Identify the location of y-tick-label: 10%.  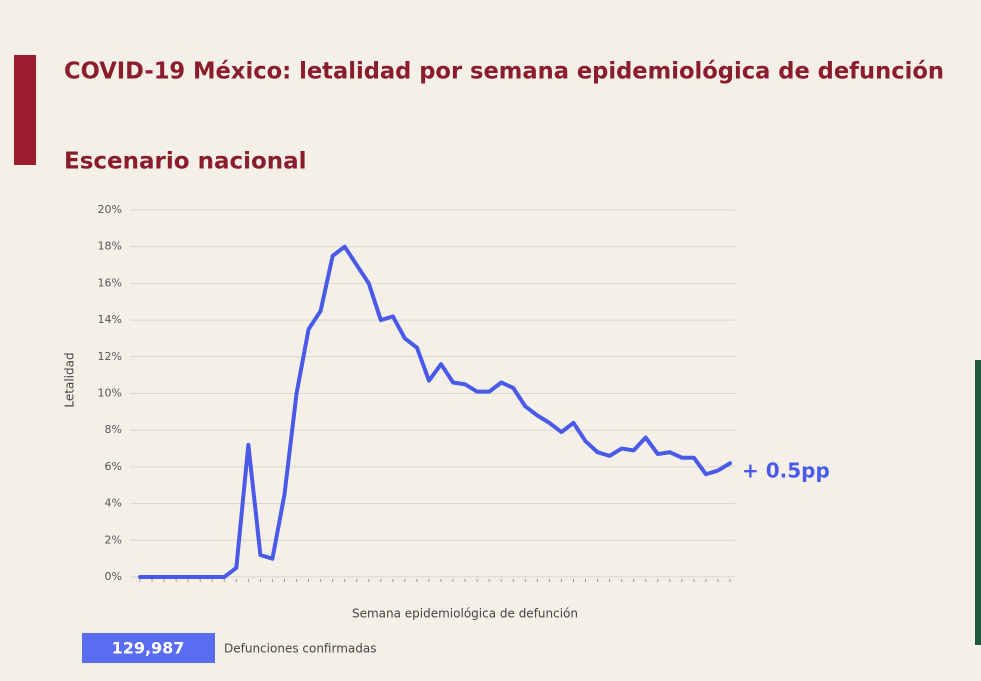
(110, 393).